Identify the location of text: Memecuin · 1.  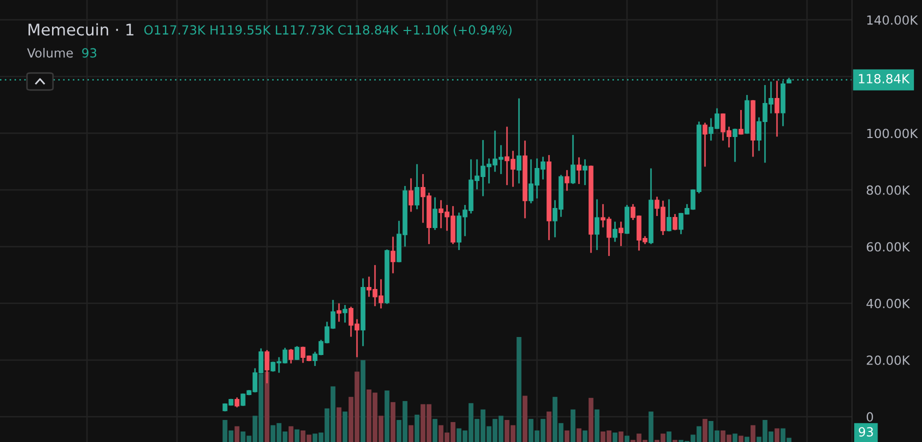
(81, 29).